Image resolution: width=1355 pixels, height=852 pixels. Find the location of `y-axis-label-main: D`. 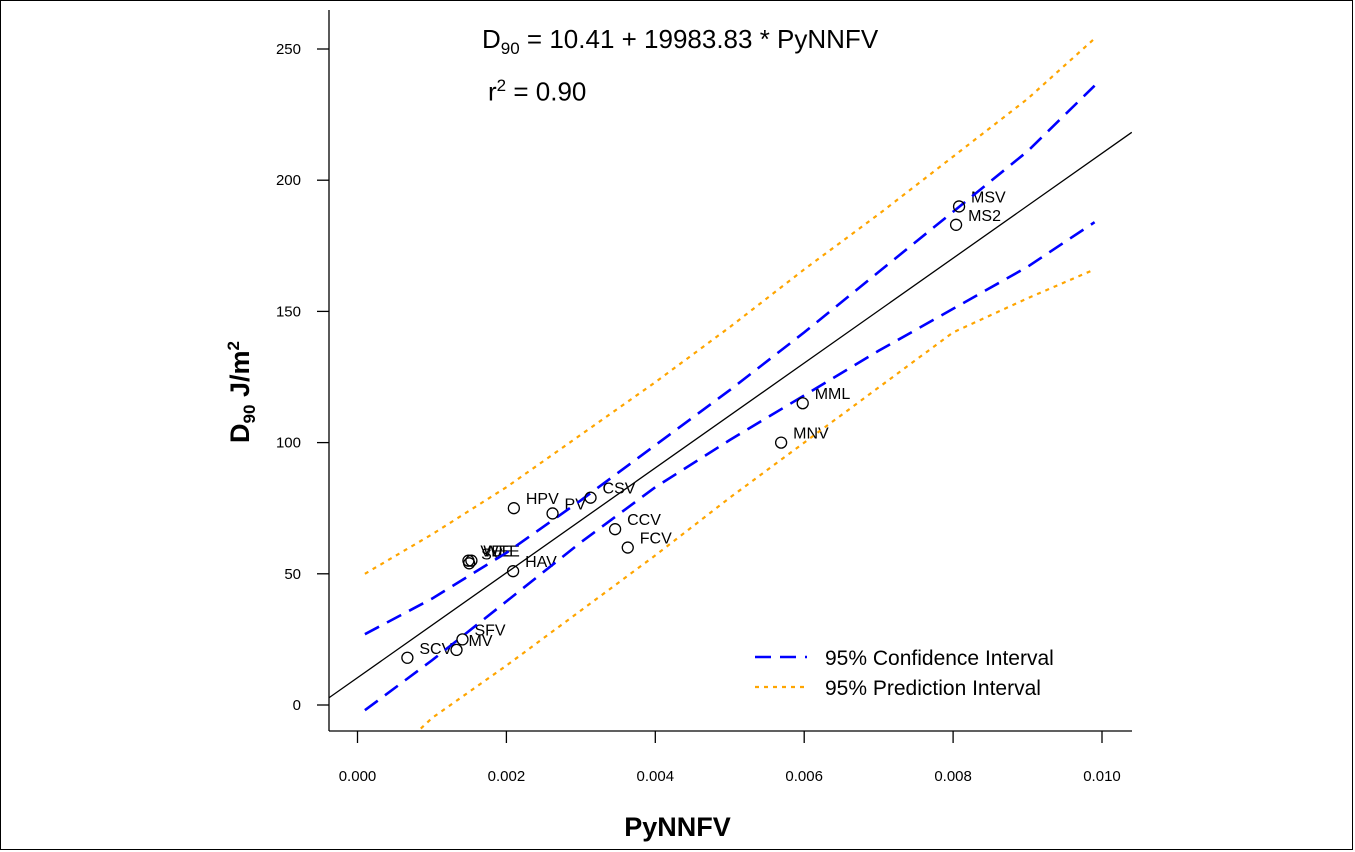

y-axis-label-main: D is located at coordinates (239, 433).